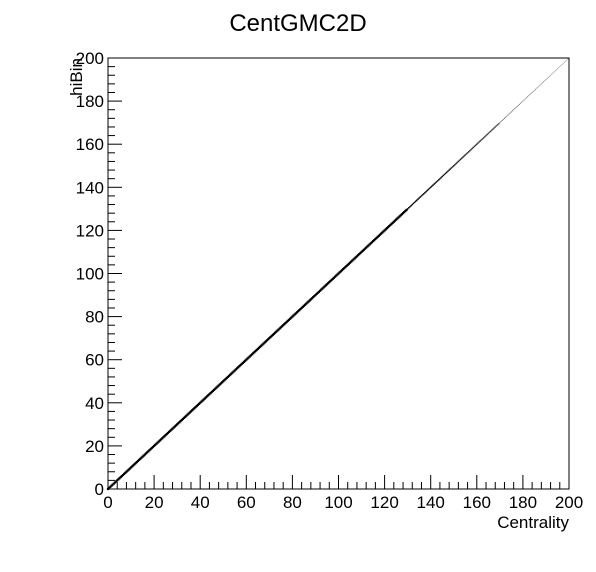  I want to click on x-tick-label: 140, so click(431, 502).